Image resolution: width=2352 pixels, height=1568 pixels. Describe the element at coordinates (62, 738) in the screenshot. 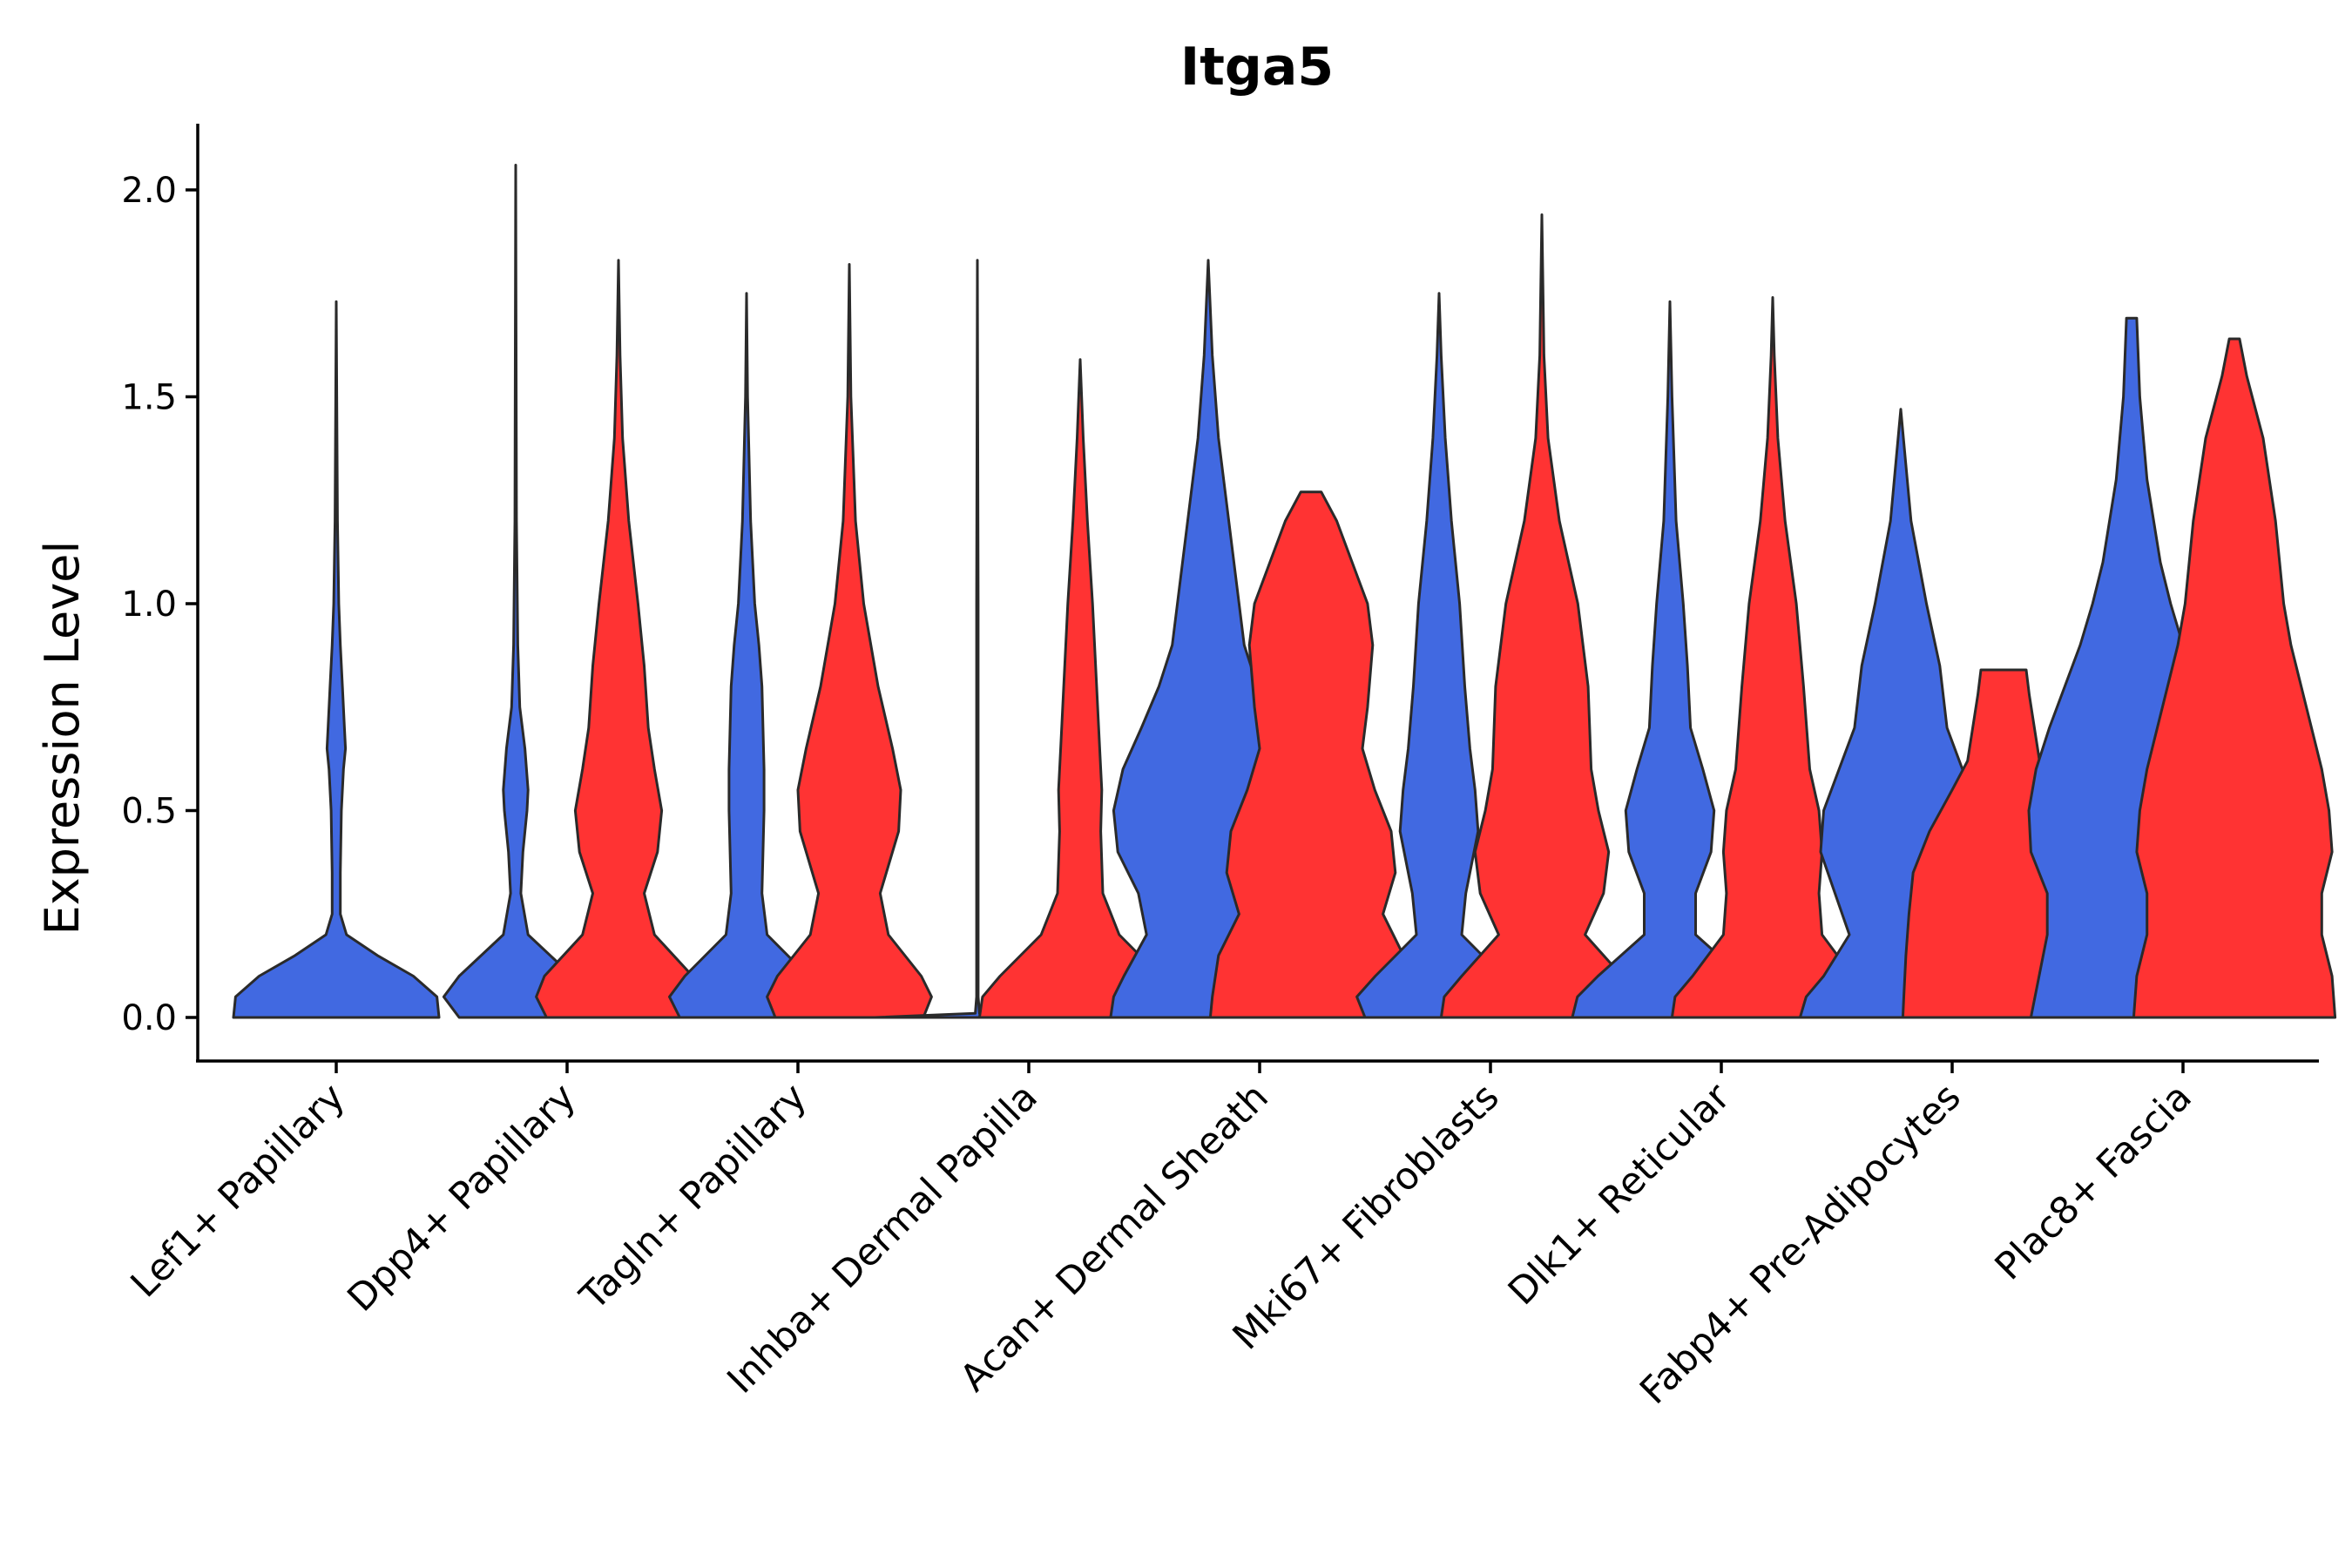

I see `y-axis-label: Expression Level` at that location.